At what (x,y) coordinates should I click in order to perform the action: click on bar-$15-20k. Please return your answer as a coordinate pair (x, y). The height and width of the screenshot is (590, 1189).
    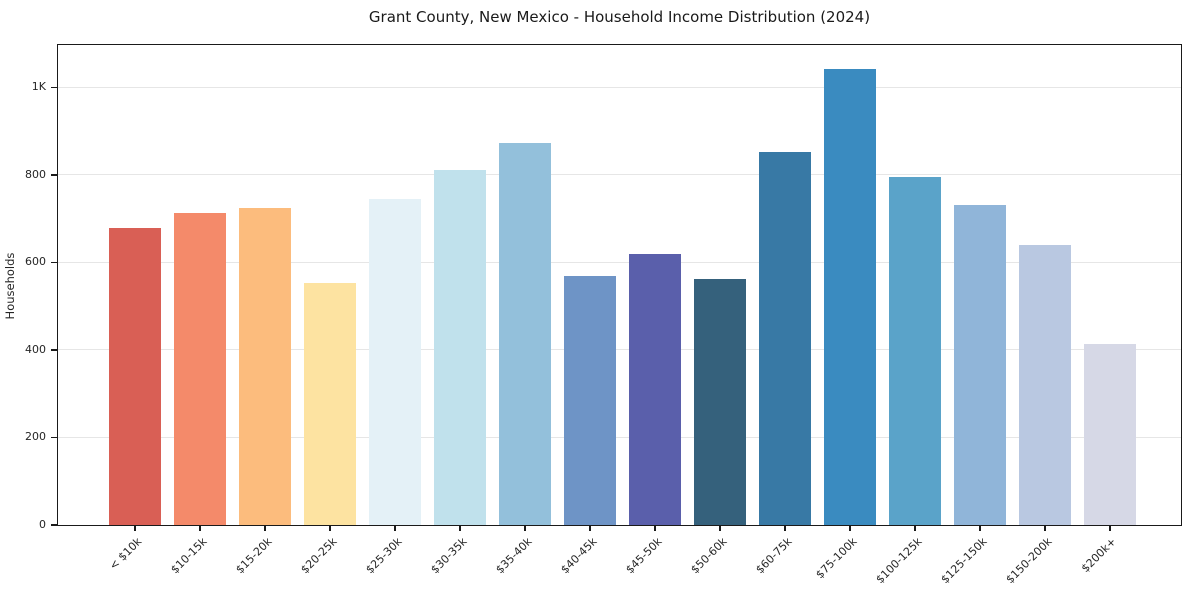
    Looking at the image, I should click on (265, 366).